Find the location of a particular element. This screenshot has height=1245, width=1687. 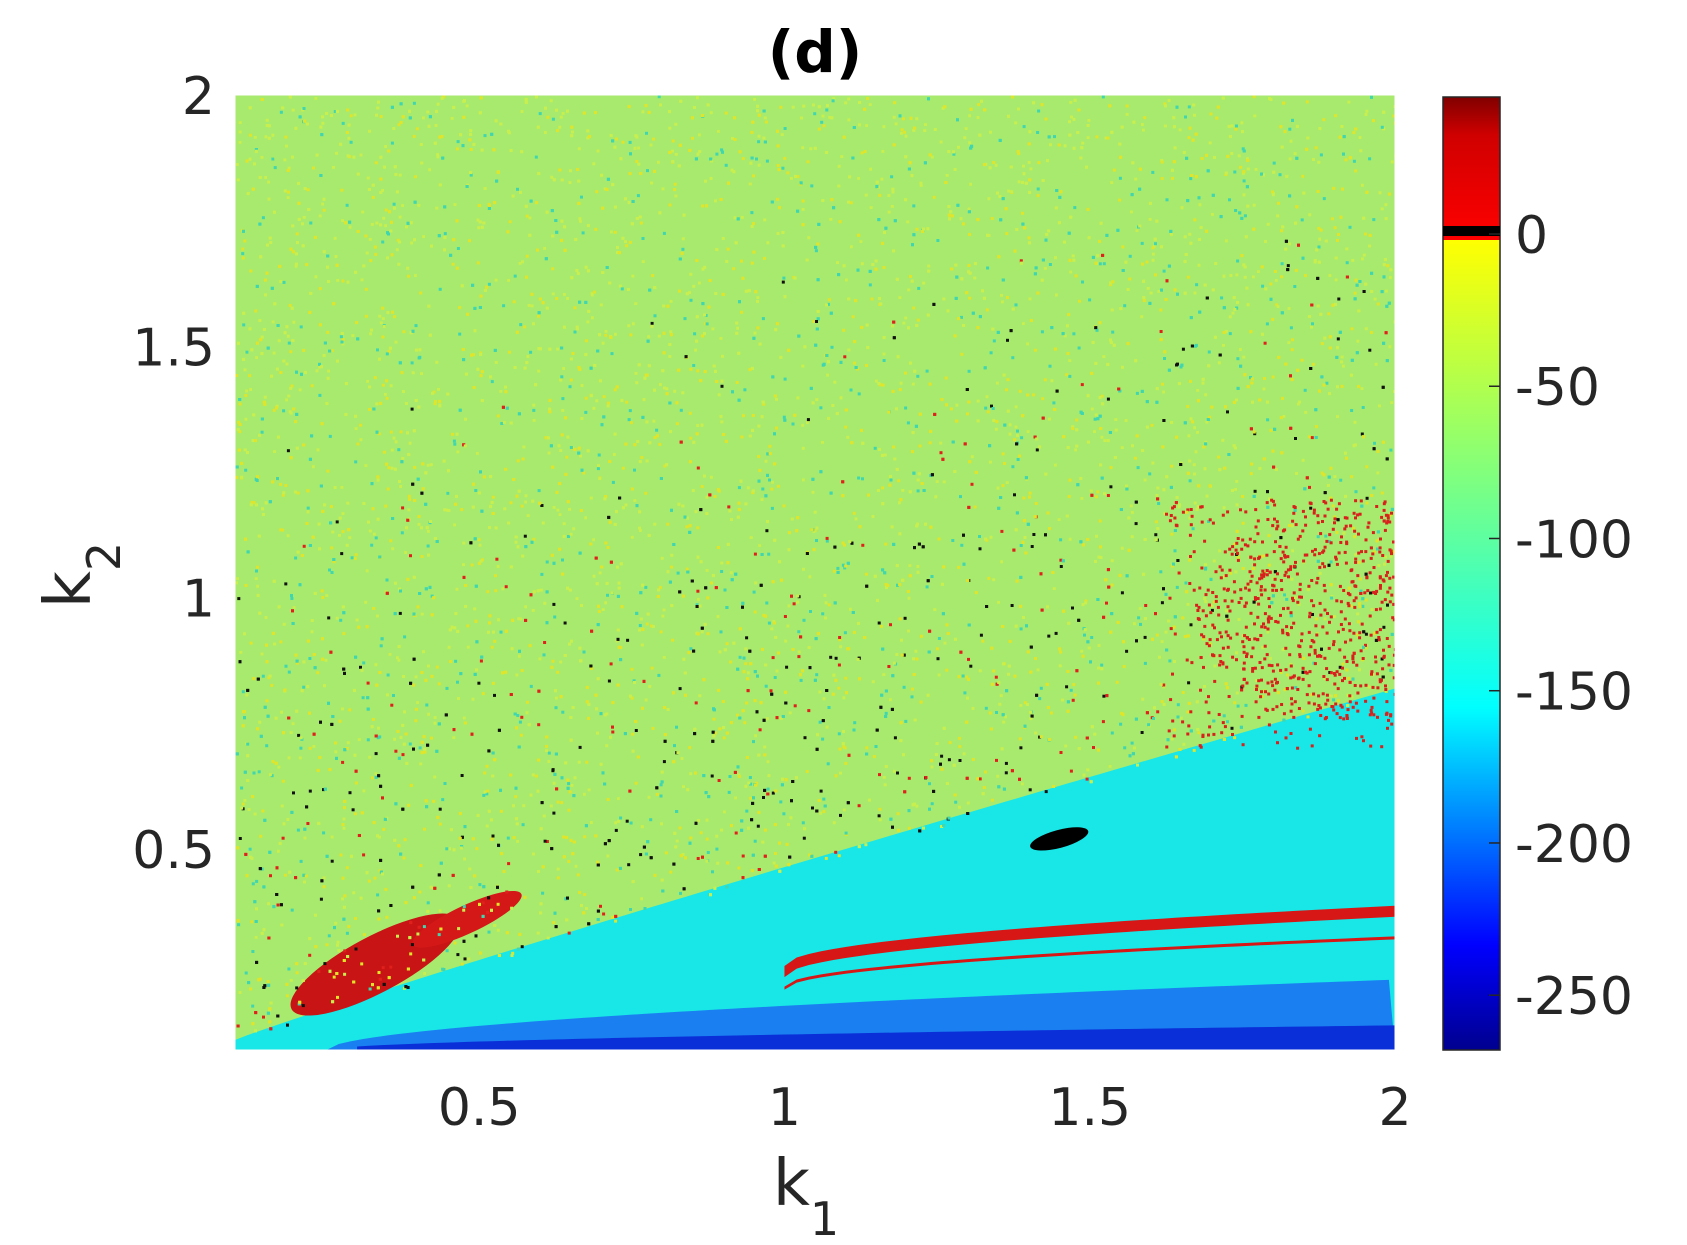

red-band-lower is located at coordinates (1089, 941).